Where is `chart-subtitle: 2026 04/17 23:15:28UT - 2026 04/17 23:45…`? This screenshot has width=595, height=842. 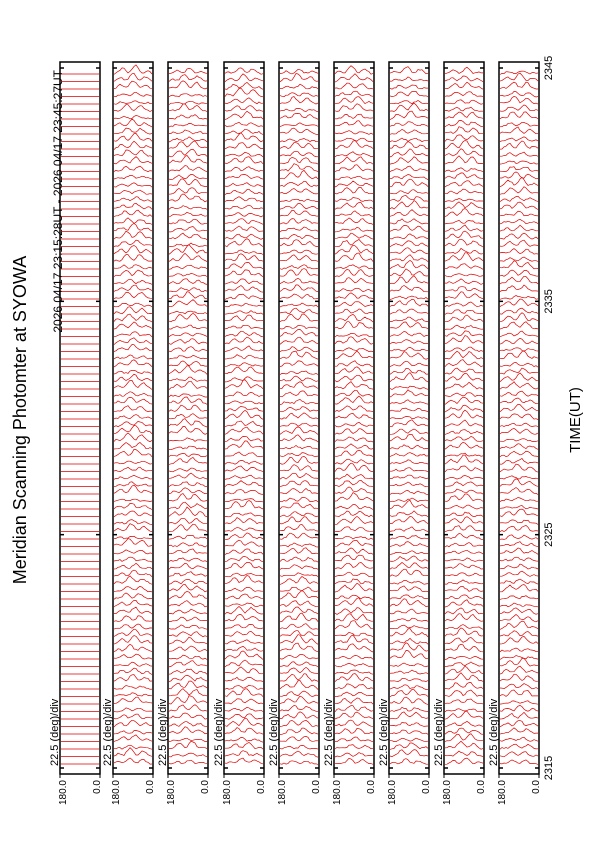 chart-subtitle: 2026 04/17 23:15:28UT - 2026 04/17 23:45… is located at coordinates (58, 200).